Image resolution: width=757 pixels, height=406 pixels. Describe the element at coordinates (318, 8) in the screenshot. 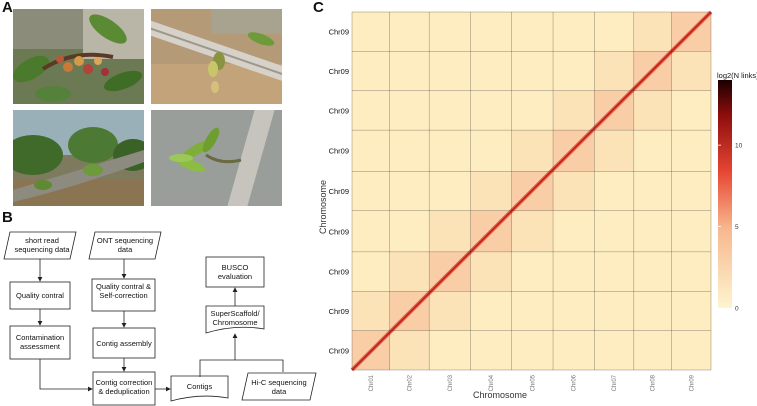

I see `panel-label-c: C` at that location.